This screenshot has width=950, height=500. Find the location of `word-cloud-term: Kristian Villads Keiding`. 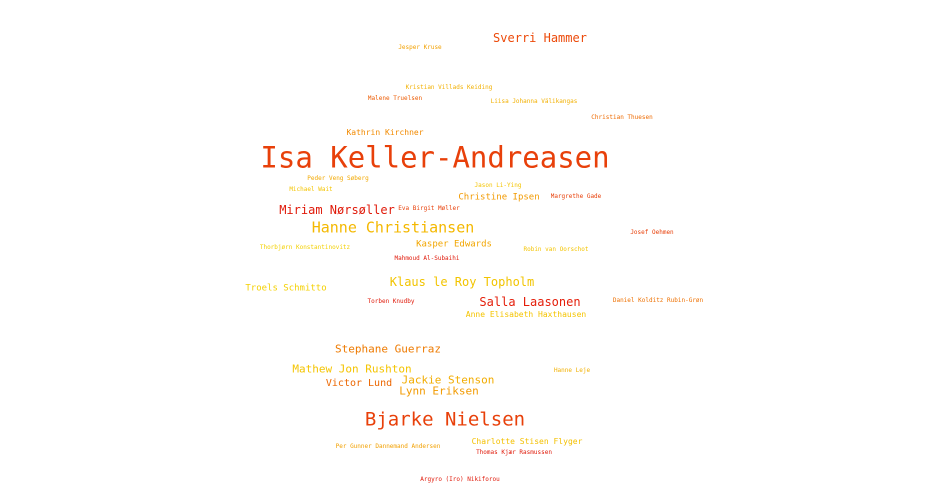

word-cloud-term: Kristian Villads Keiding is located at coordinates (449, 87).